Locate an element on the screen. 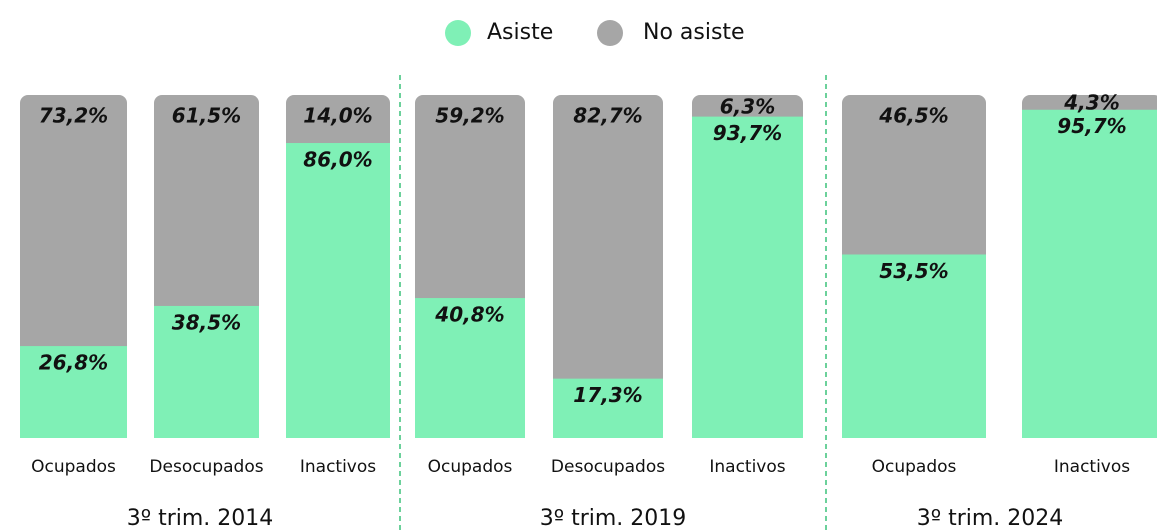 The height and width of the screenshot is (530, 1157). value-label: 38,5% is located at coordinates (206, 322).